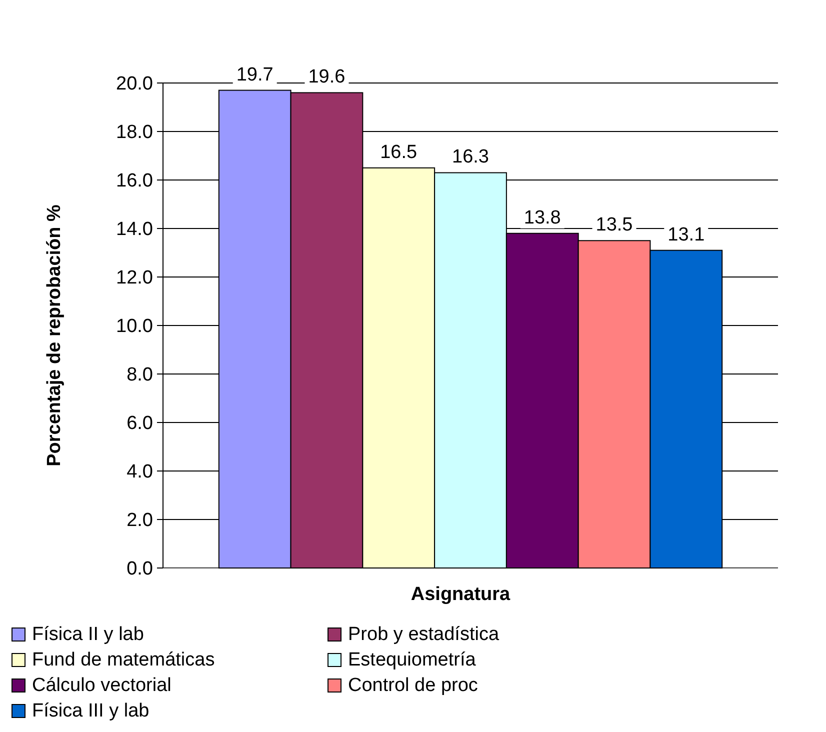 Image resolution: width=826 pixels, height=732 pixels. What do you see at coordinates (102, 685) in the screenshot?
I see `legend-label: Cálculo vectorial` at bounding box center [102, 685].